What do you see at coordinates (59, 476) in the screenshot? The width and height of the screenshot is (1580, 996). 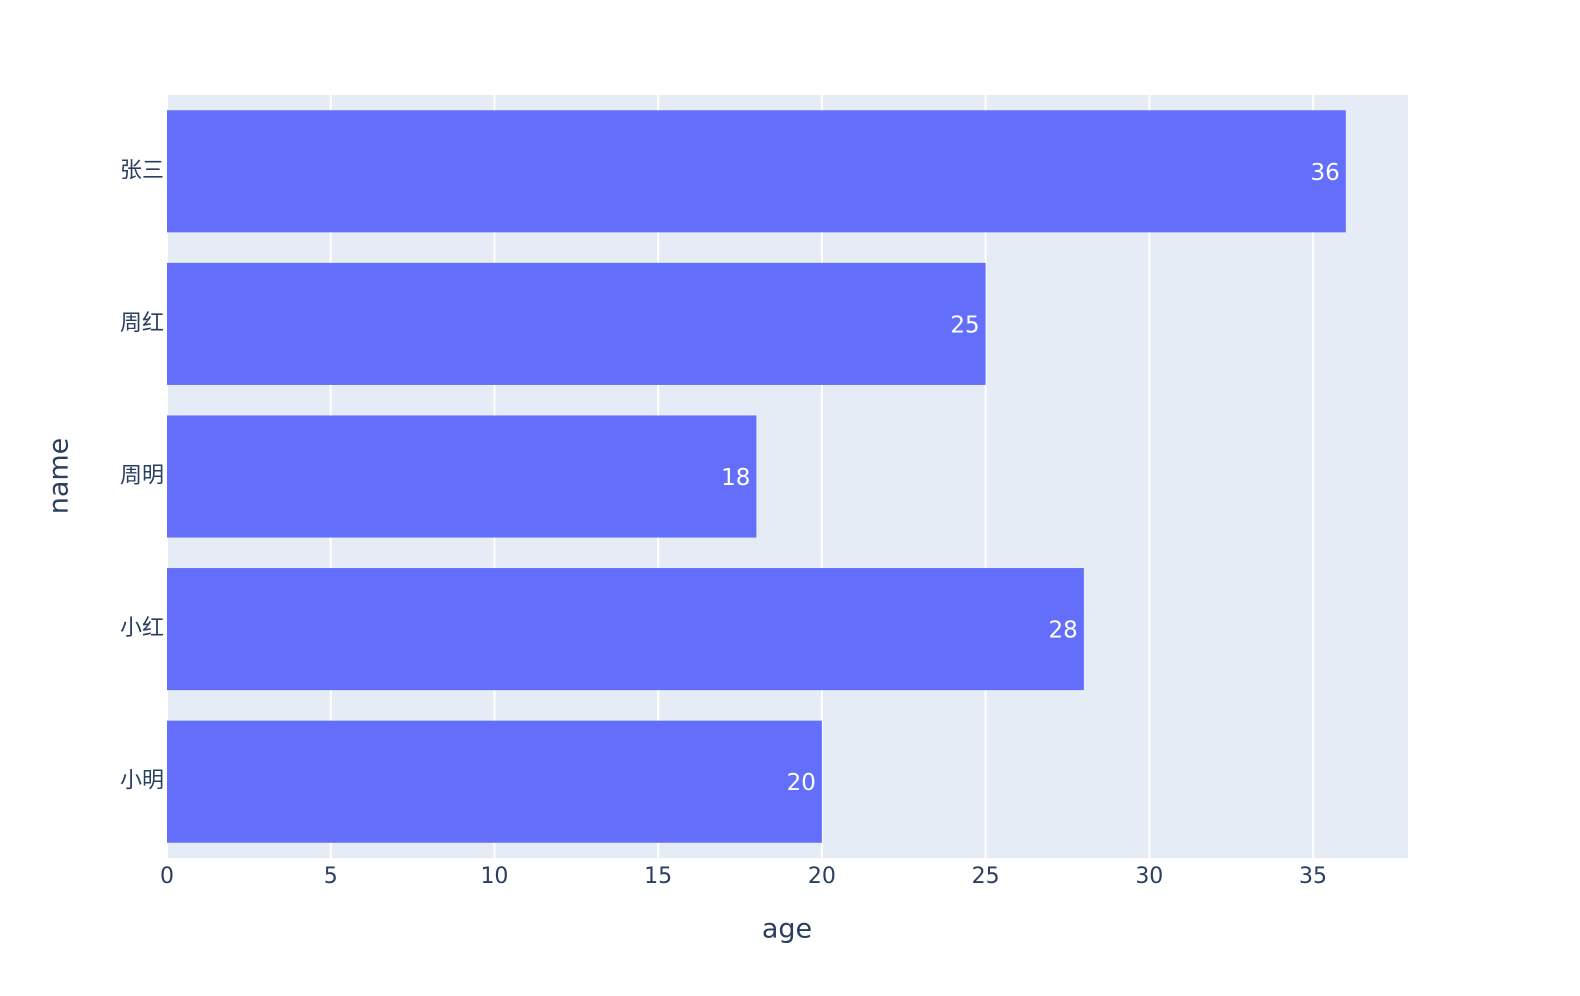 I see `y-axis-title: name` at bounding box center [59, 476].